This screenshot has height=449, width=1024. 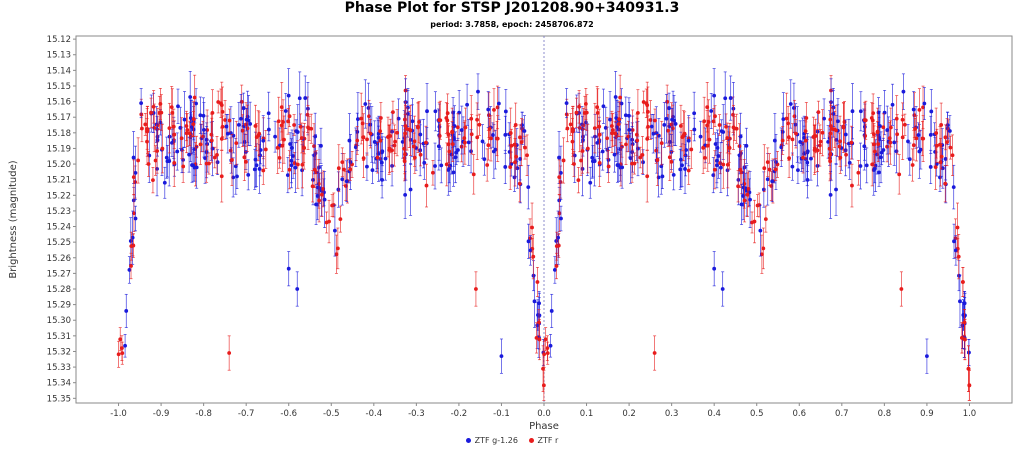 I want to click on y-tick-label: 15.14, so click(x=59, y=71).